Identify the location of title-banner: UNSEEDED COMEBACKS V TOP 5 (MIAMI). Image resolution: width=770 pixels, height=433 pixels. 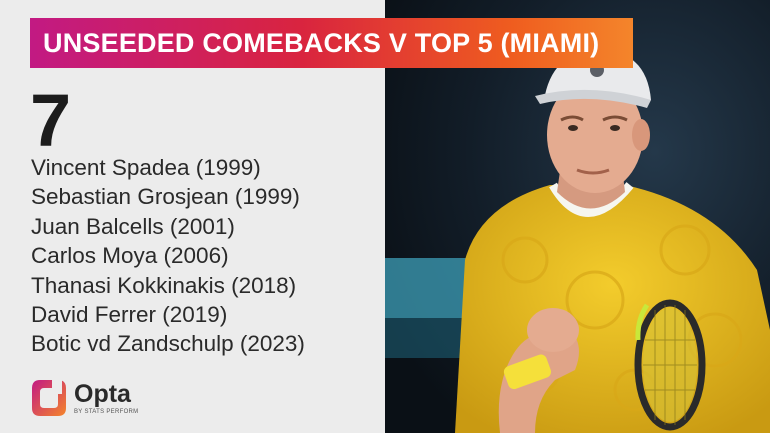
(331, 43).